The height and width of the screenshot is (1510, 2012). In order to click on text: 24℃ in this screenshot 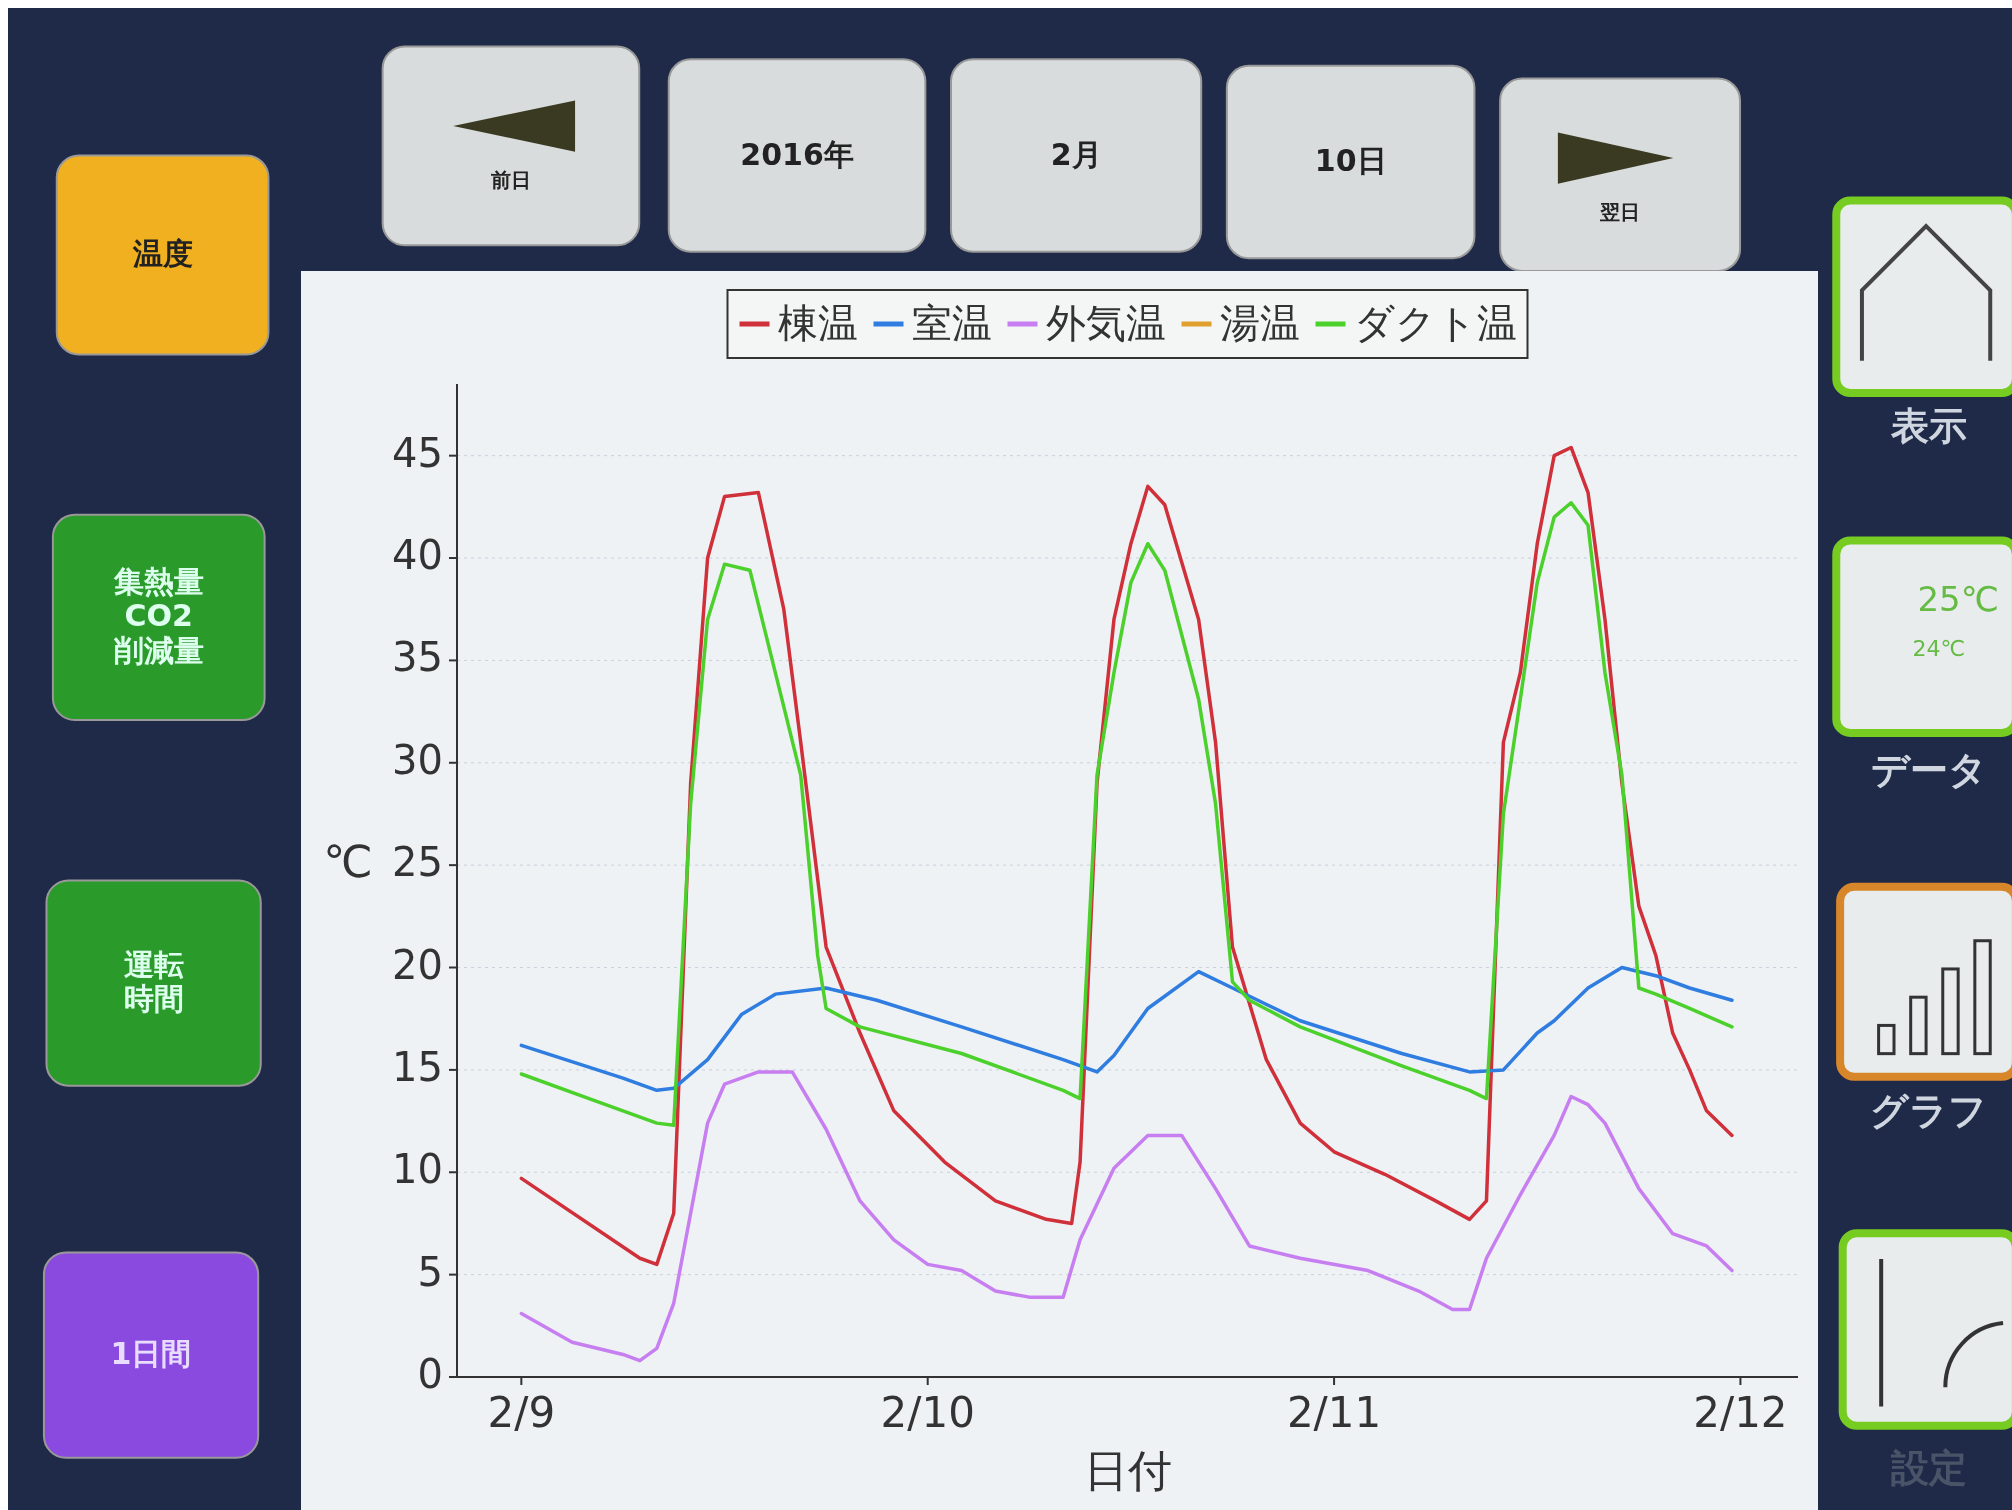, I will do `click(1939, 648)`.